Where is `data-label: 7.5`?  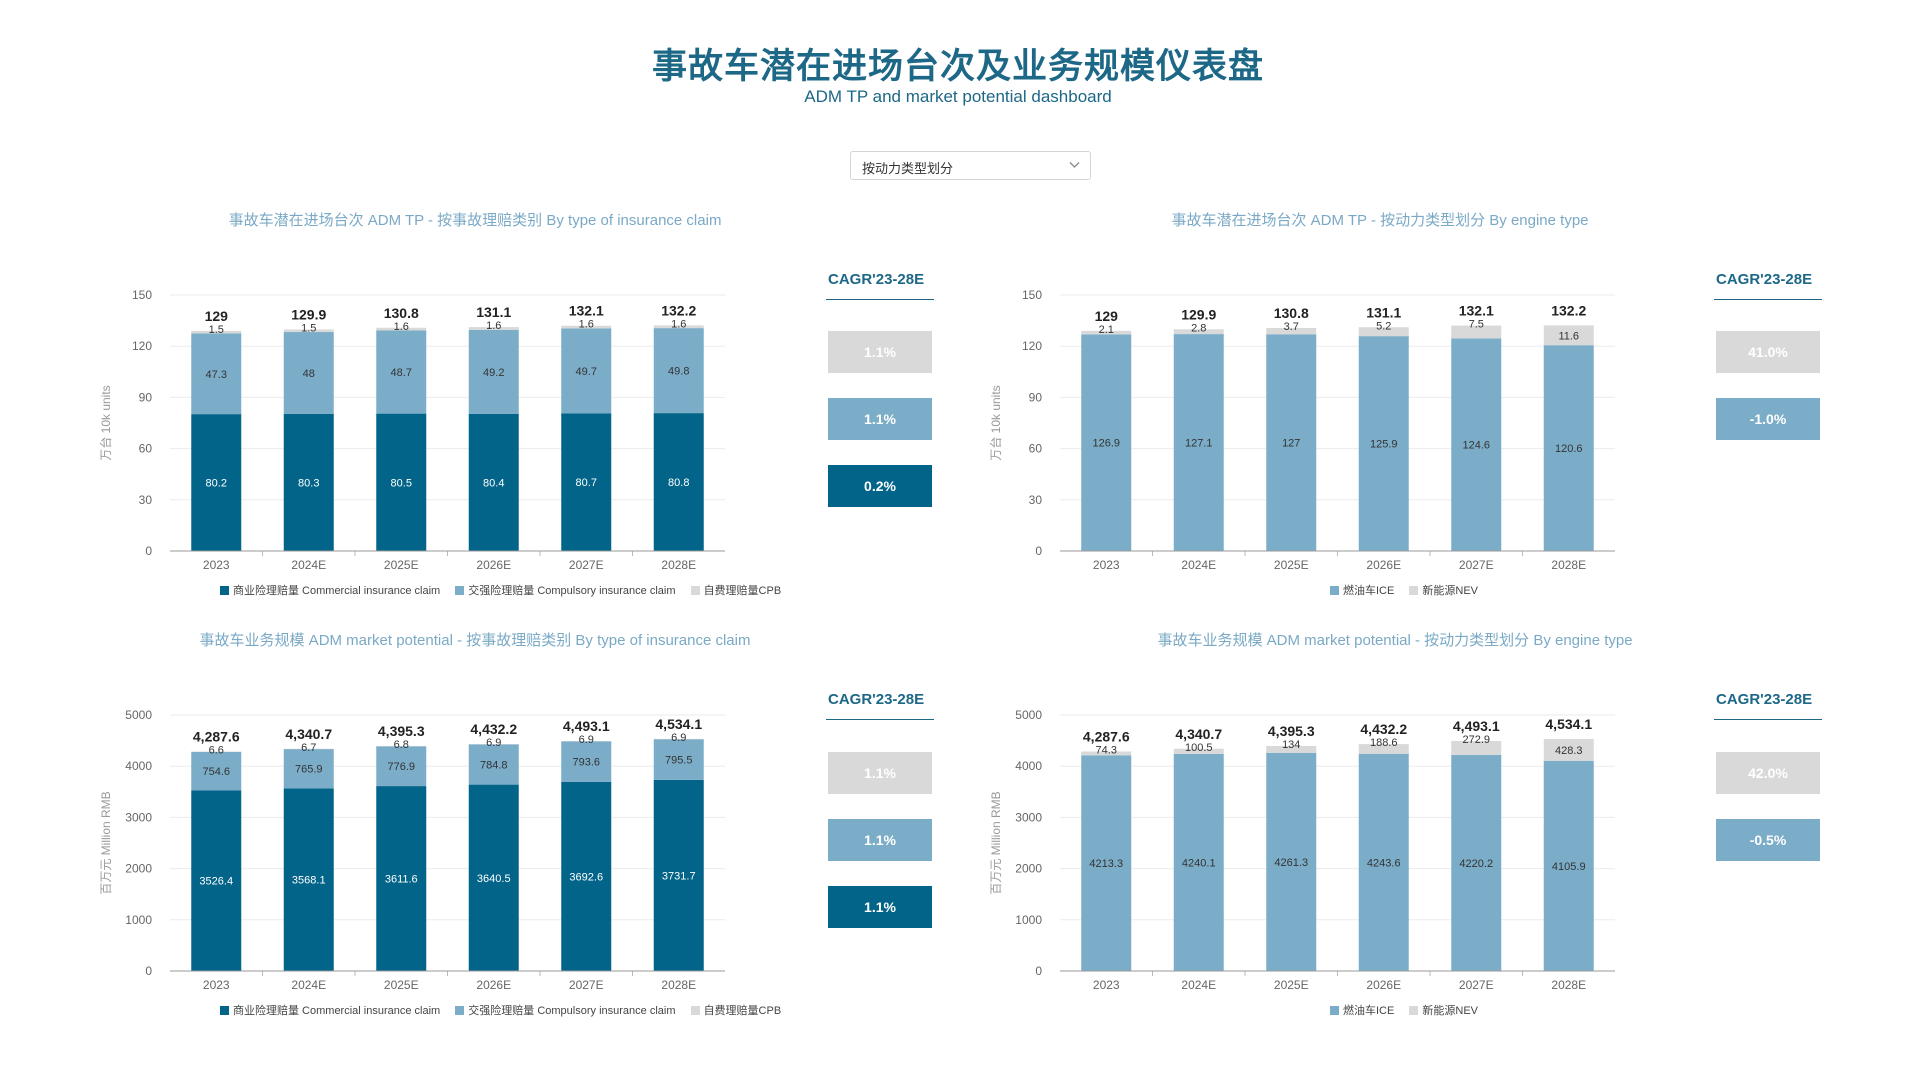
data-label: 7.5 is located at coordinates (1476, 325).